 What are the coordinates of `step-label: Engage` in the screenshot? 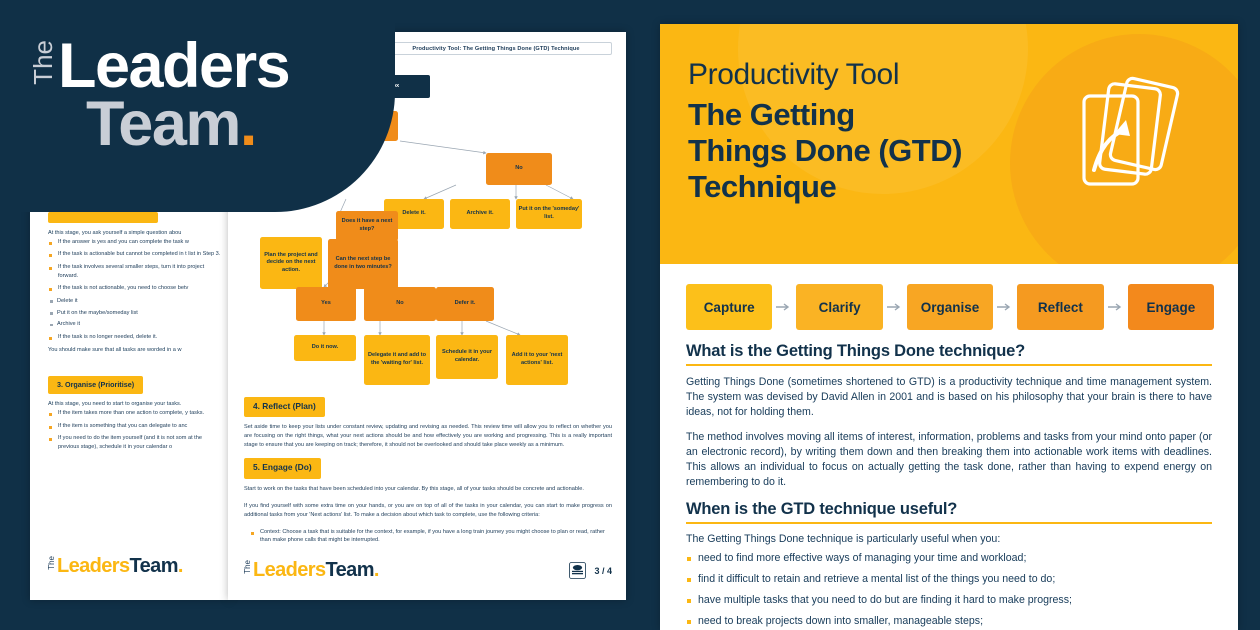 It's located at (1171, 307).